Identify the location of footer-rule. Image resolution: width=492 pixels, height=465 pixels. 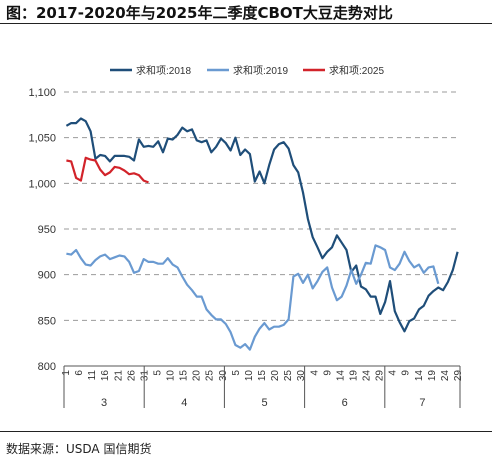
(246, 431).